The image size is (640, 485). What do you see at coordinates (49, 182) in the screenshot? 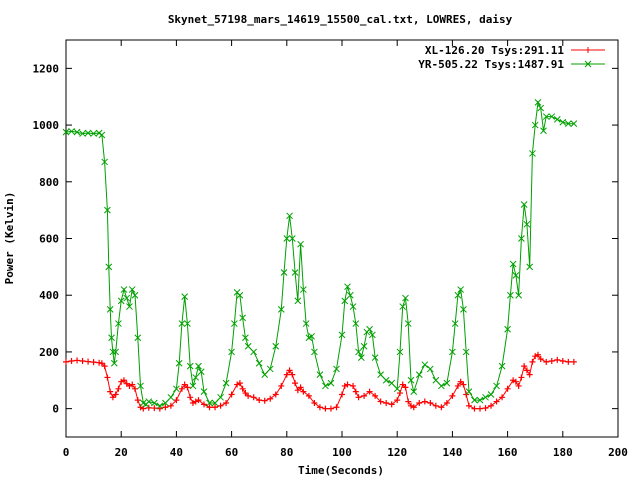
I see `y-tick-label: 800` at bounding box center [49, 182].